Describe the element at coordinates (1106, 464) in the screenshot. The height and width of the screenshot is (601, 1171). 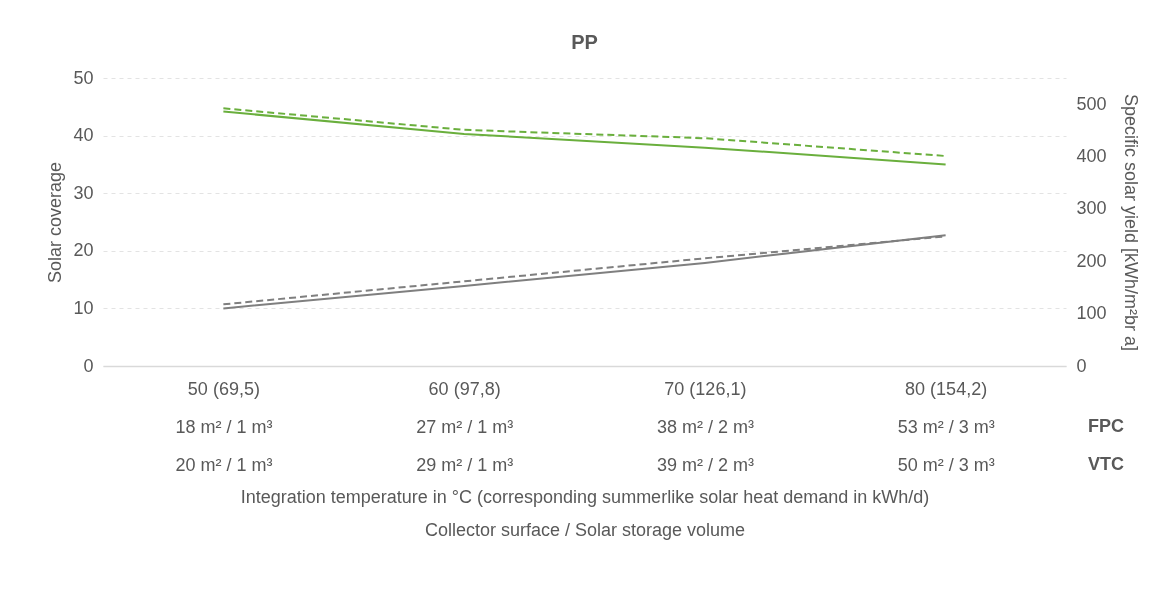
I see `text: VTC` at that location.